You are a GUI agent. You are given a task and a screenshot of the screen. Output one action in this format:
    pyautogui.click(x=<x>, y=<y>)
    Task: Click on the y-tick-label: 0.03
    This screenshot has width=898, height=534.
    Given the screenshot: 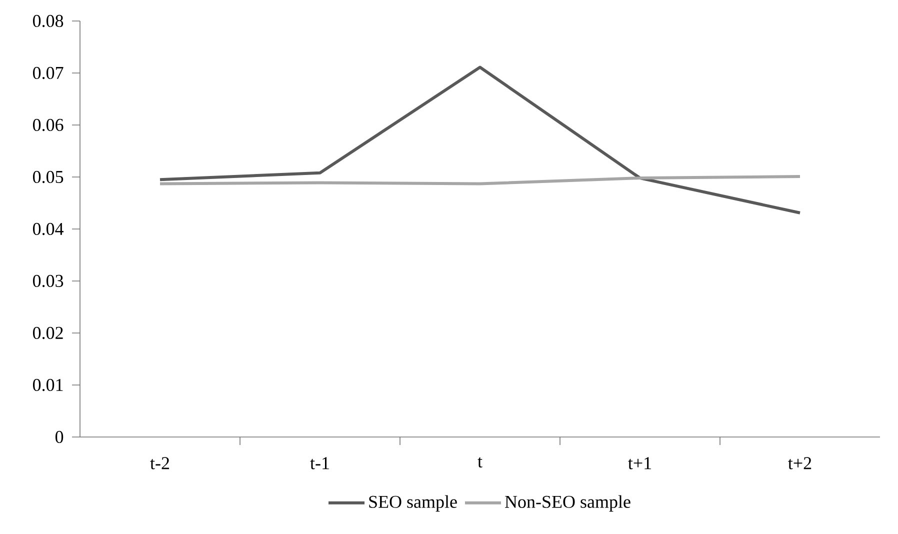 What is the action you would take?
    pyautogui.click(x=48, y=281)
    